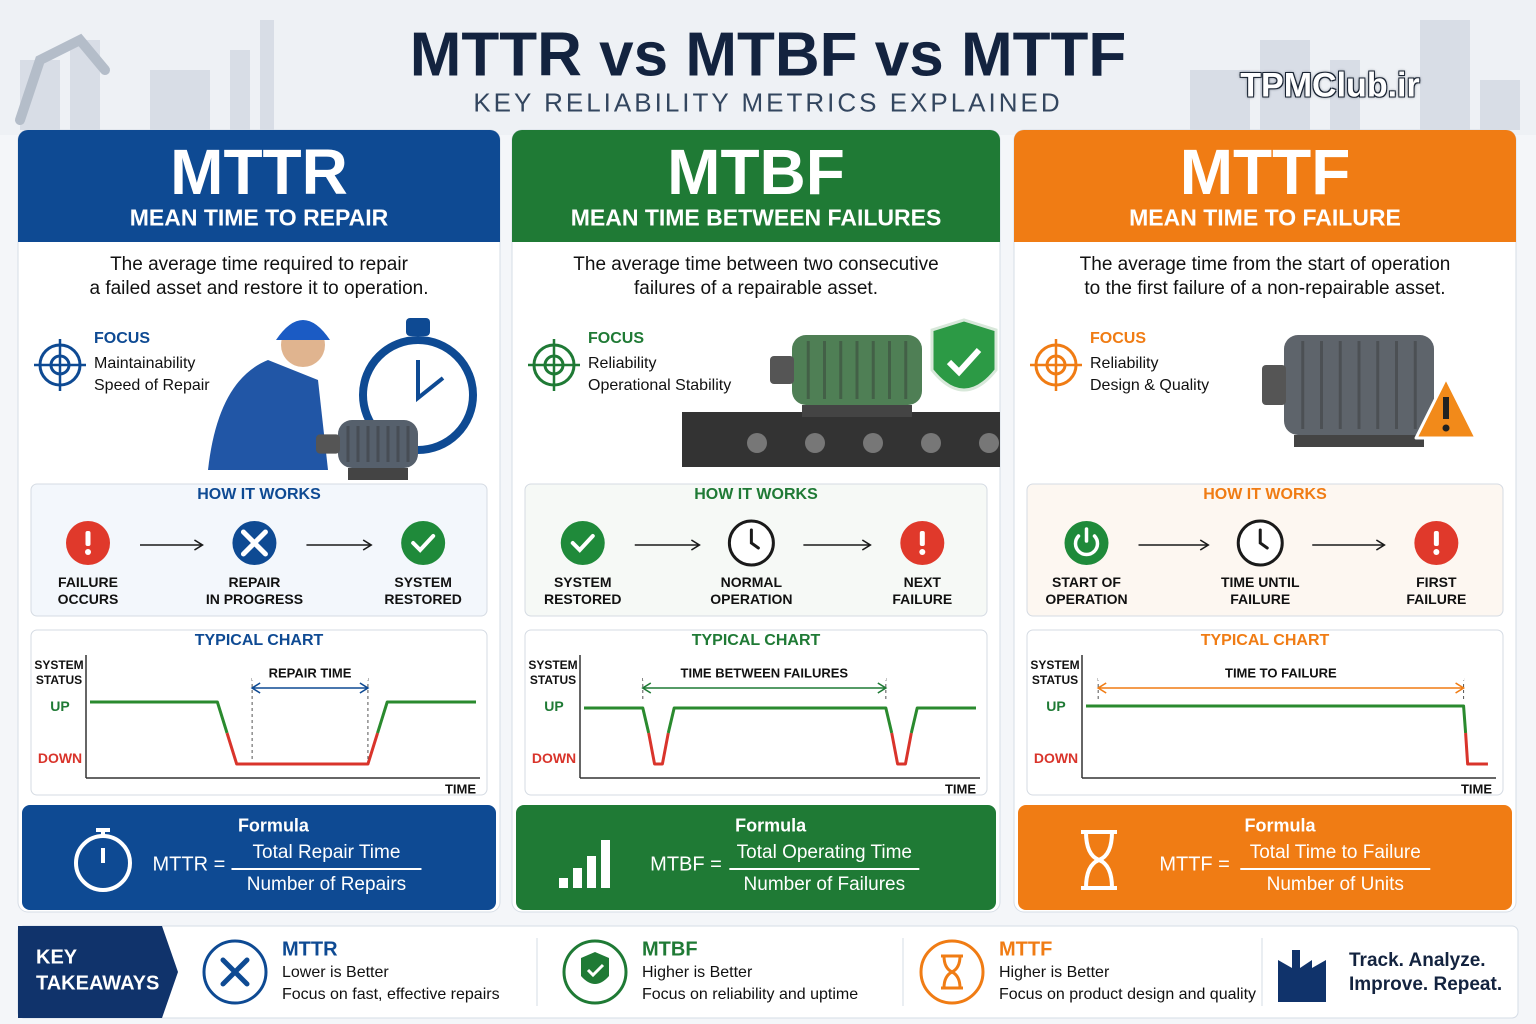 The height and width of the screenshot is (1024, 1536). Describe the element at coordinates (756, 288) in the screenshot. I see `description: failures of a repairable asset.` at that location.